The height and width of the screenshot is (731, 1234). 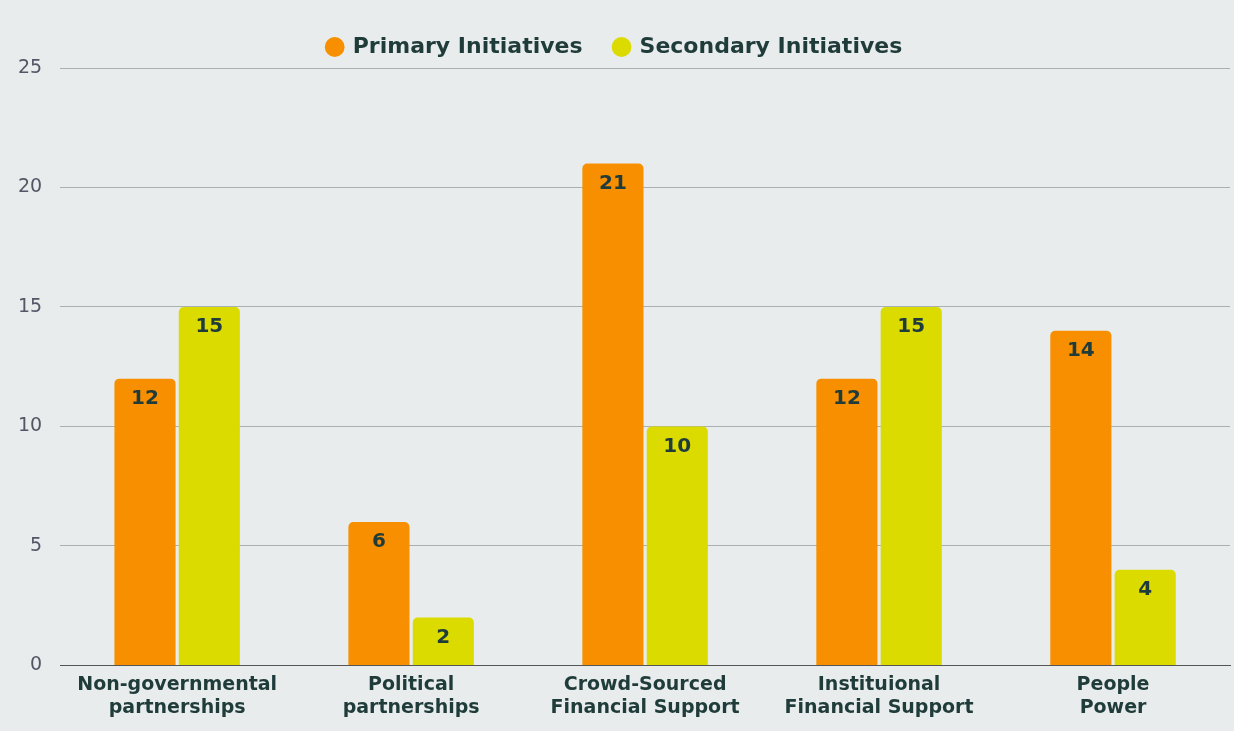 I want to click on legend-label: Secondary Initiatives, so click(x=771, y=45).